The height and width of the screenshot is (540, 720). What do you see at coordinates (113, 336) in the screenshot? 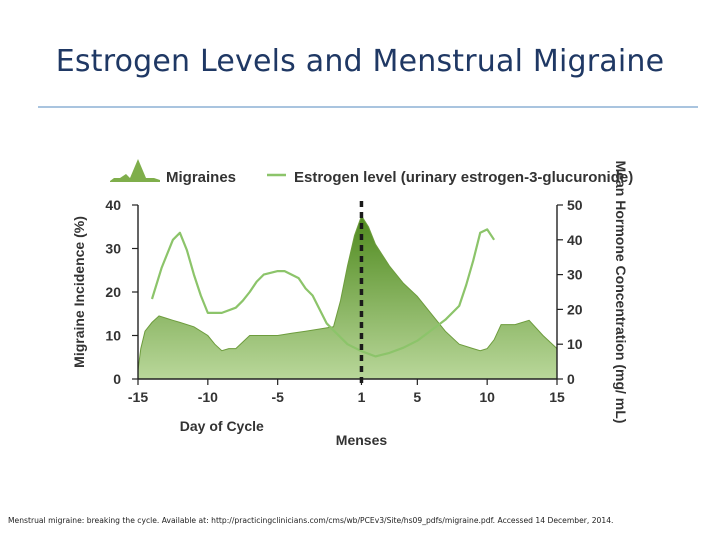
I see `y-left-tick-label: 10` at bounding box center [113, 336].